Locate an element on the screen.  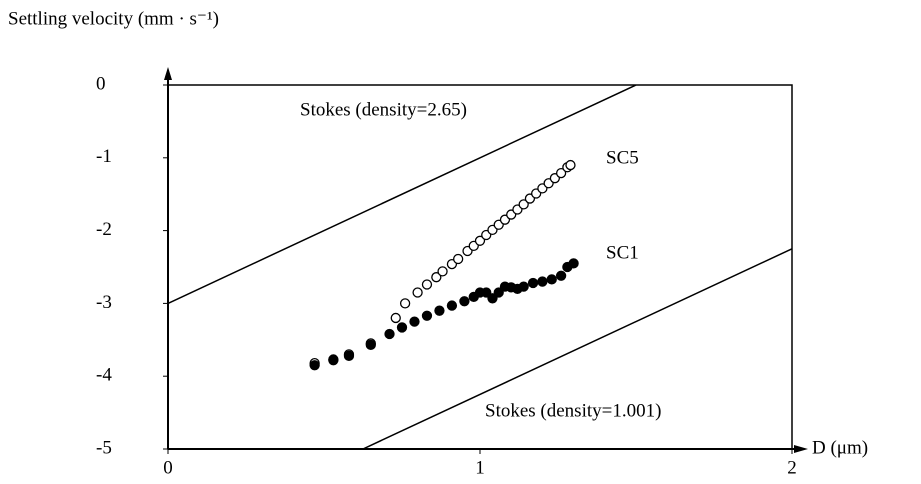
y-axis-title: Settling velocity (mm · s⁻¹) is located at coordinates (113, 18).